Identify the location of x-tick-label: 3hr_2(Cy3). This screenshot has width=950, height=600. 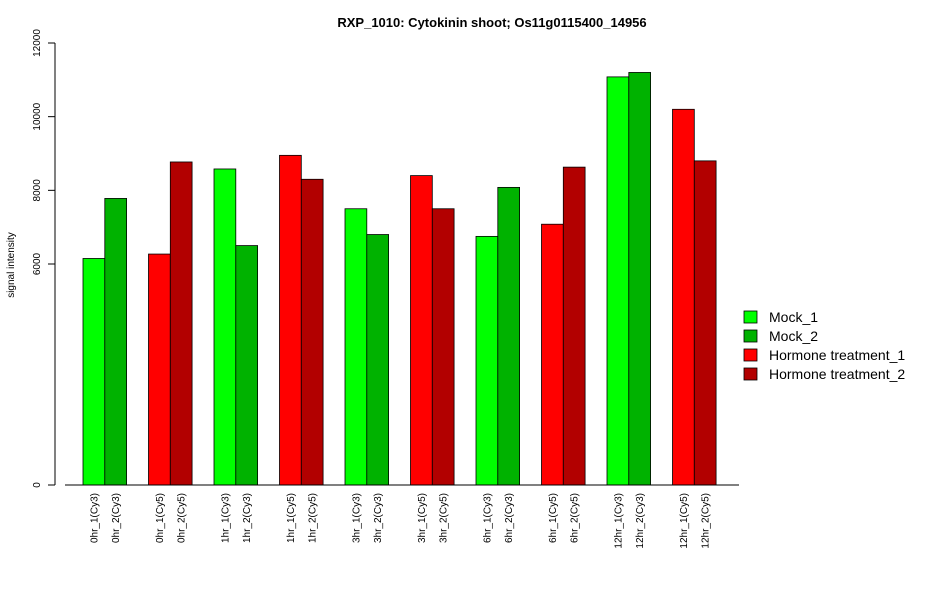
(378, 518).